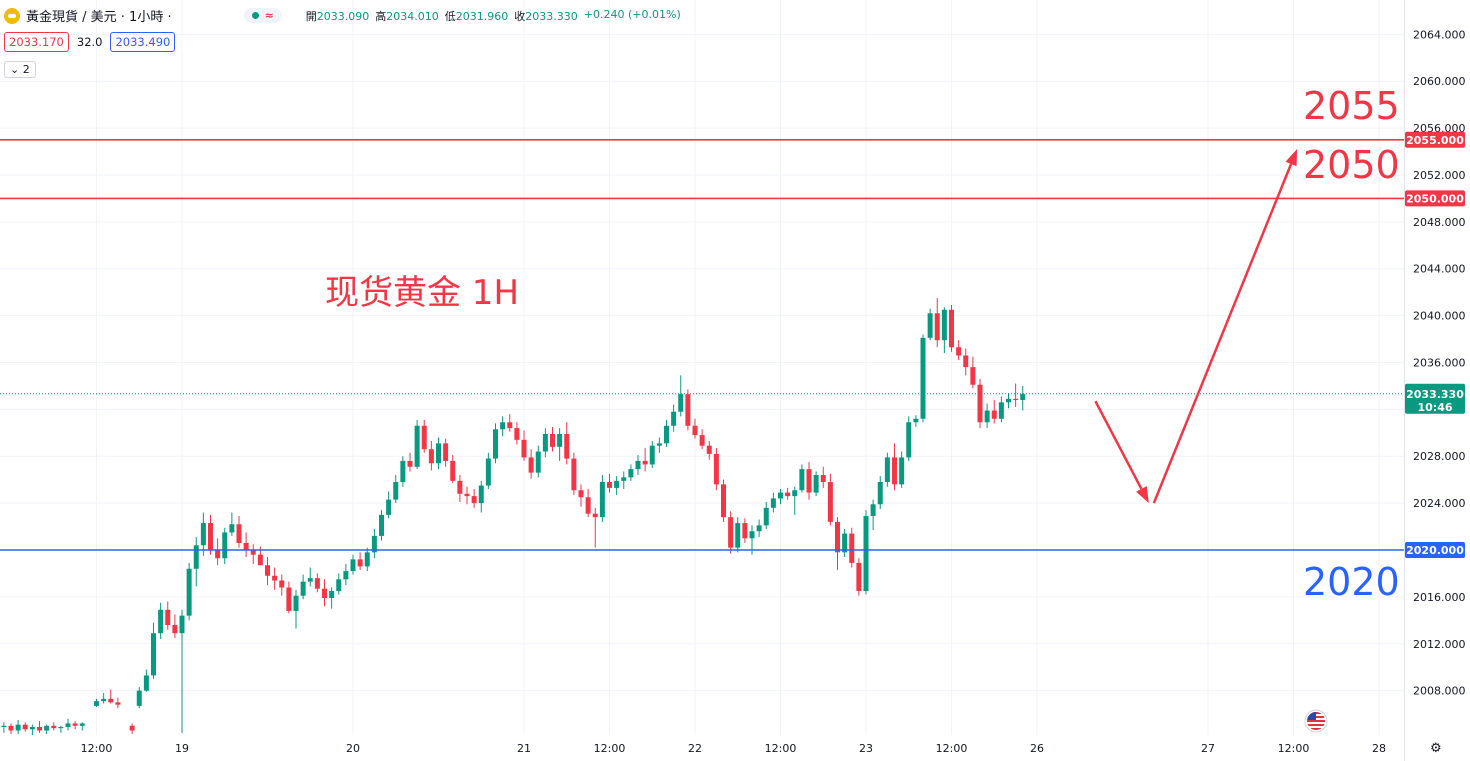  I want to click on forecast-arrow-head, so click(1142, 495).